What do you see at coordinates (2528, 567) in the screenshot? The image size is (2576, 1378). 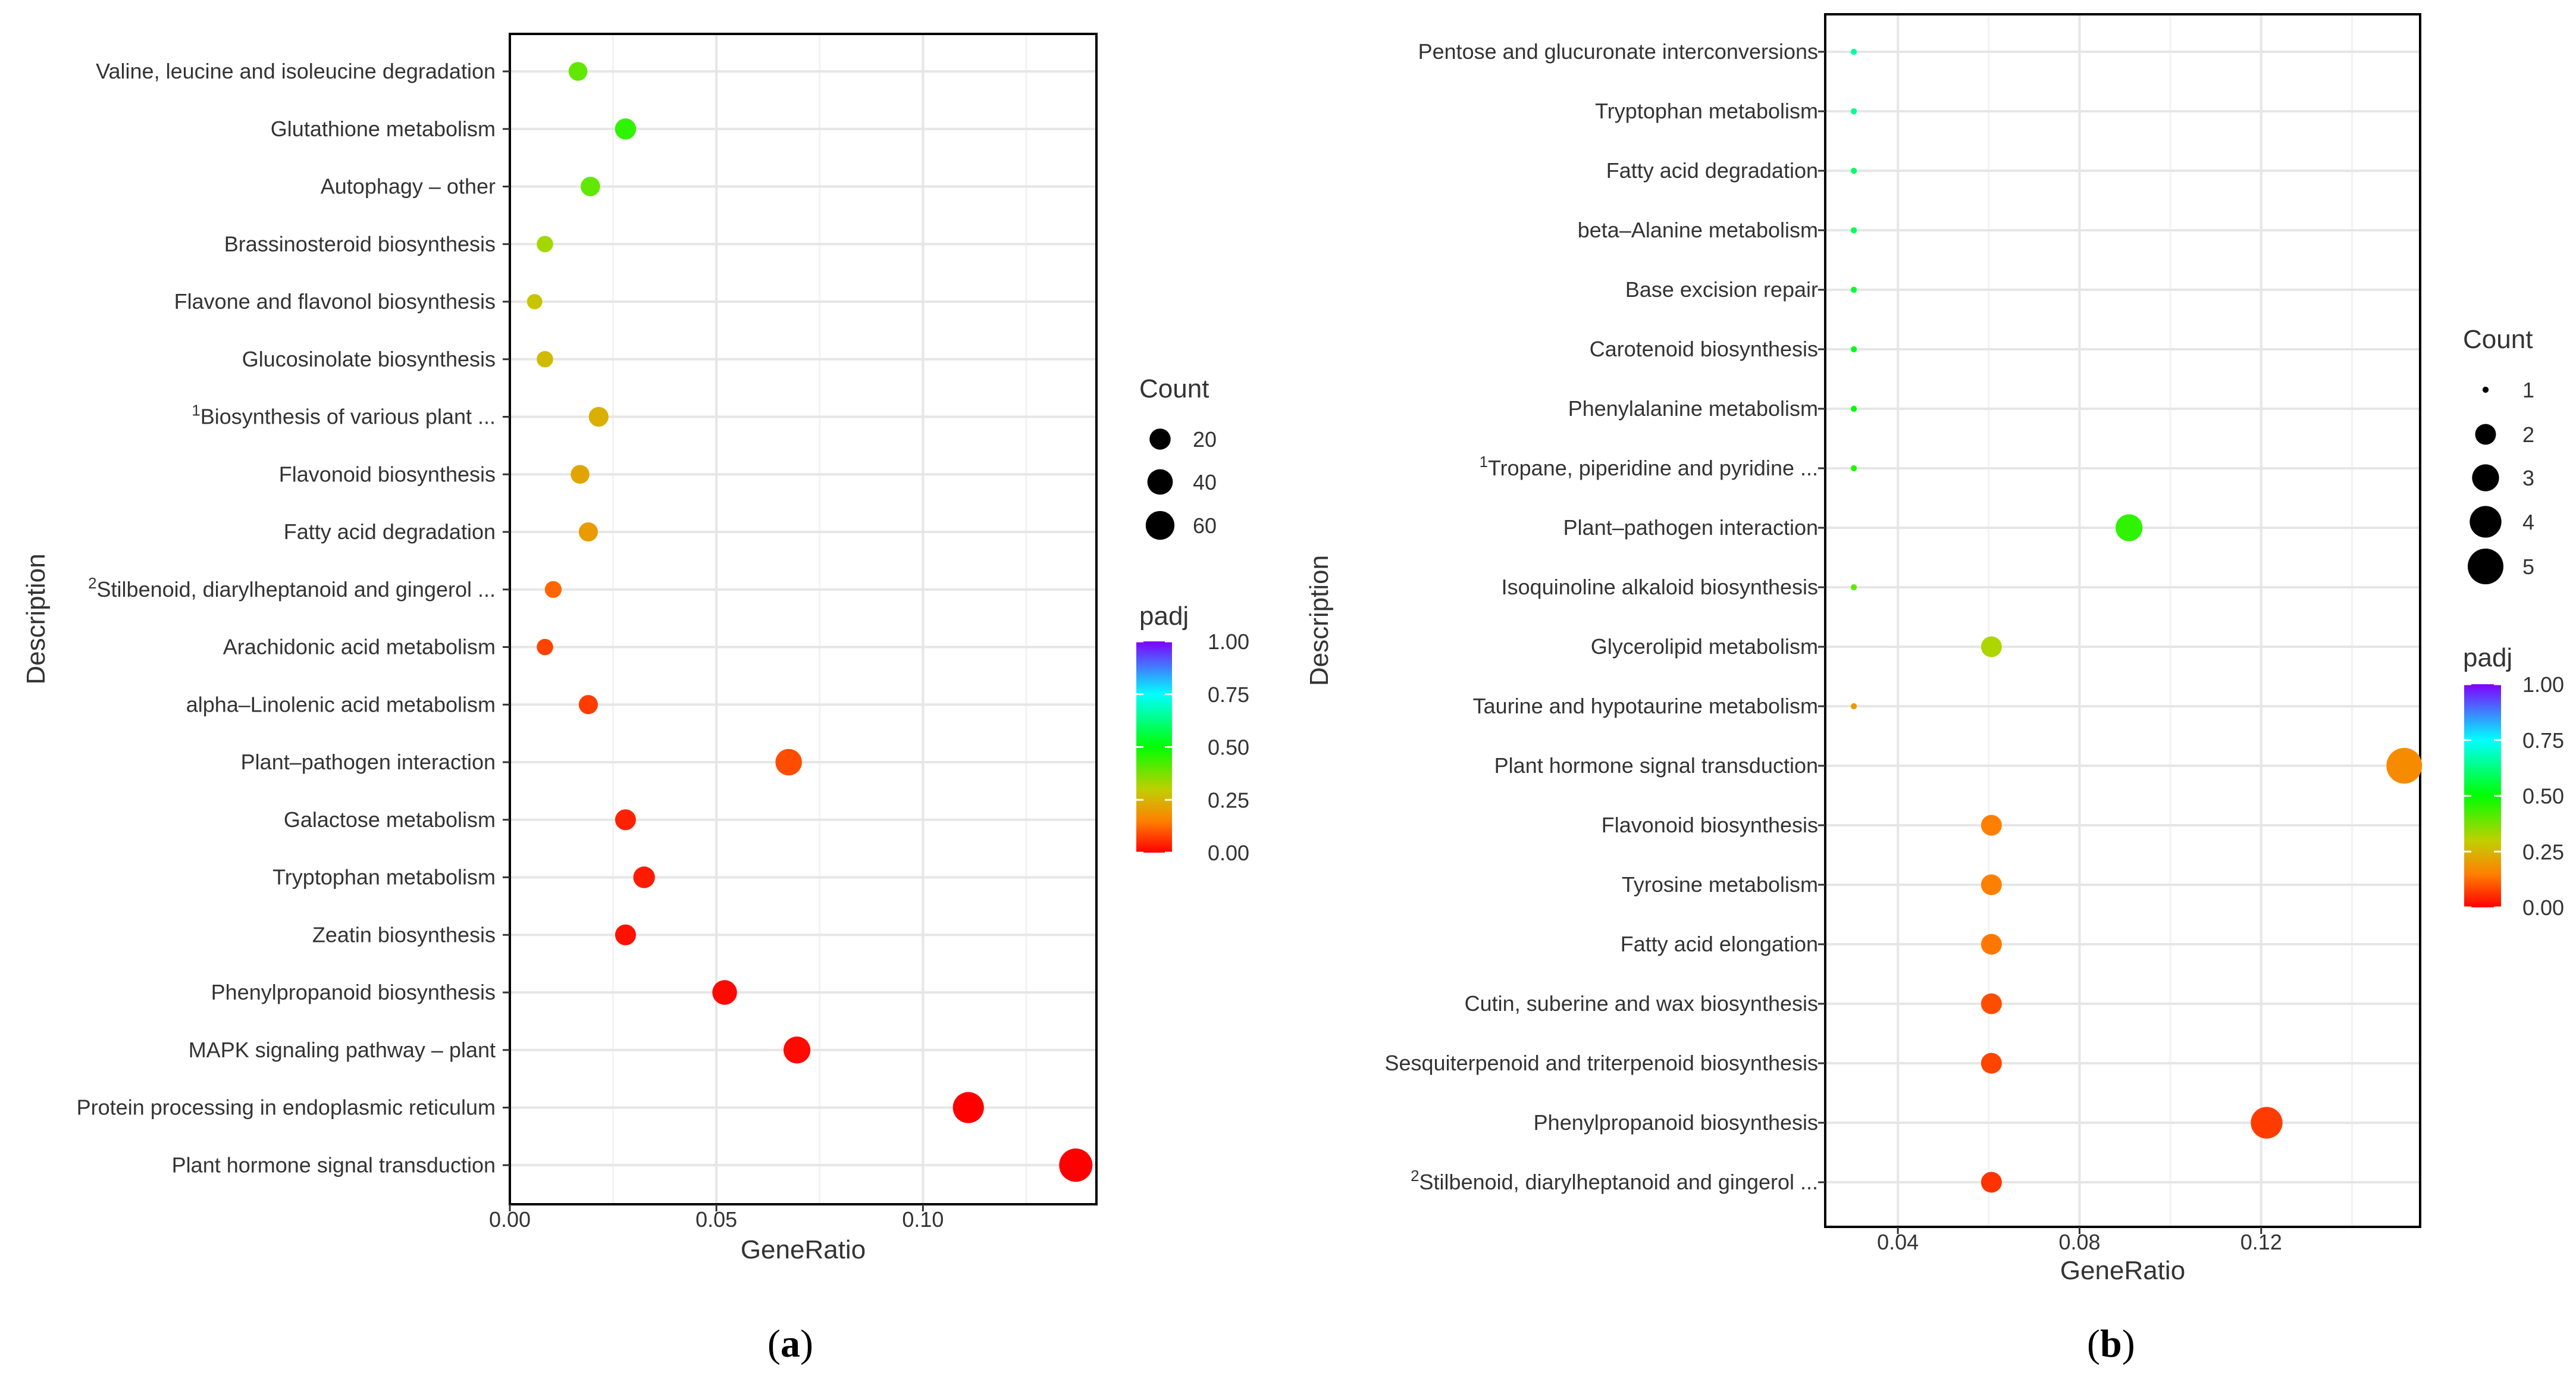 I see `size-legend-label: 5` at bounding box center [2528, 567].